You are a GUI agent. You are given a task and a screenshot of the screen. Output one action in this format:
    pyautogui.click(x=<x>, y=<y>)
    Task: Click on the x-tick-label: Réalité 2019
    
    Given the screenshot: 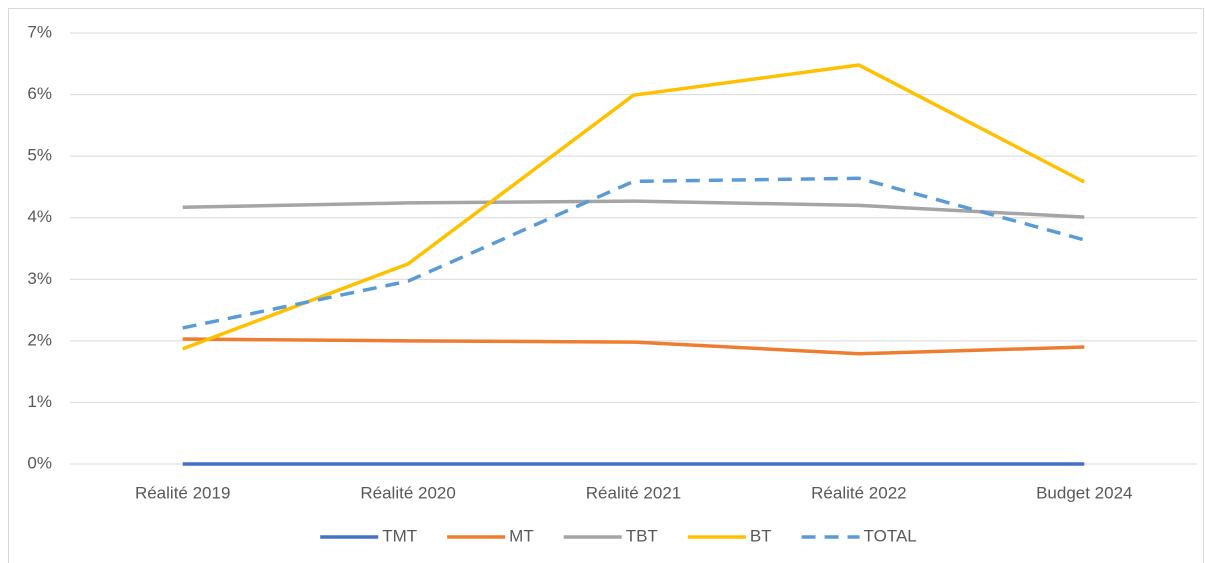 What is the action you would take?
    pyautogui.click(x=182, y=492)
    